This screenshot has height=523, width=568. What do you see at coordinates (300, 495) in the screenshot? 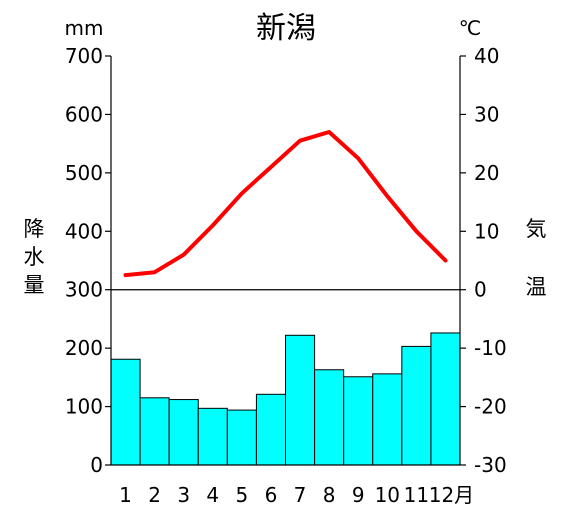
I see `month-label-7: 7` at bounding box center [300, 495].